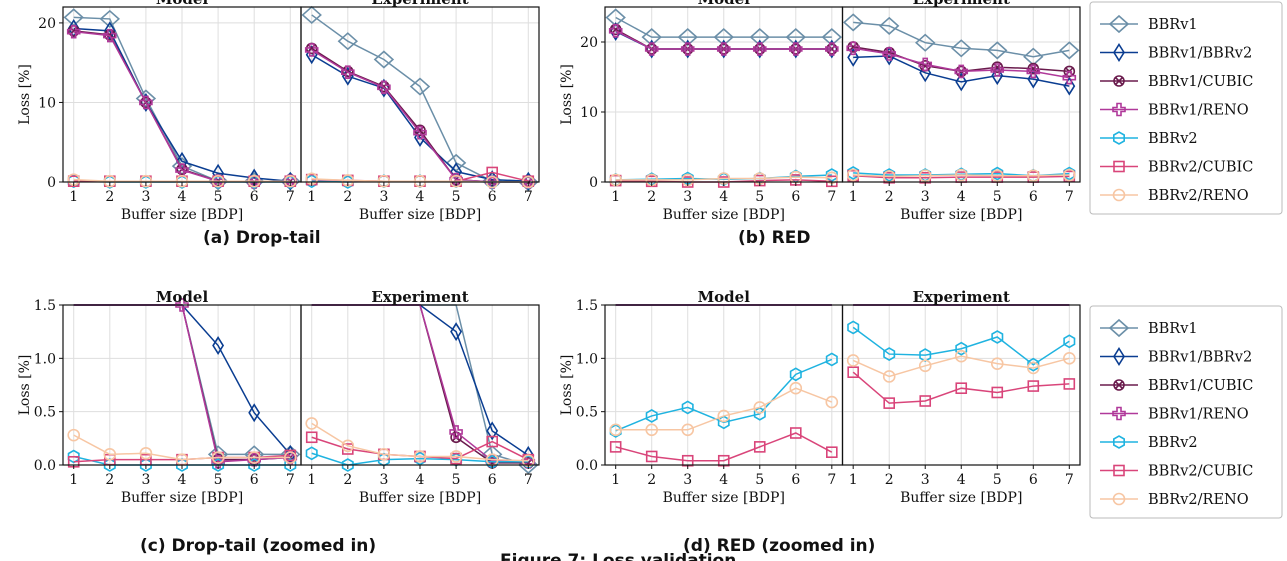 This screenshot has width=1287, height=561. What do you see at coordinates (290, 480) in the screenshot?
I see `x-tick-label: 7` at bounding box center [290, 480].